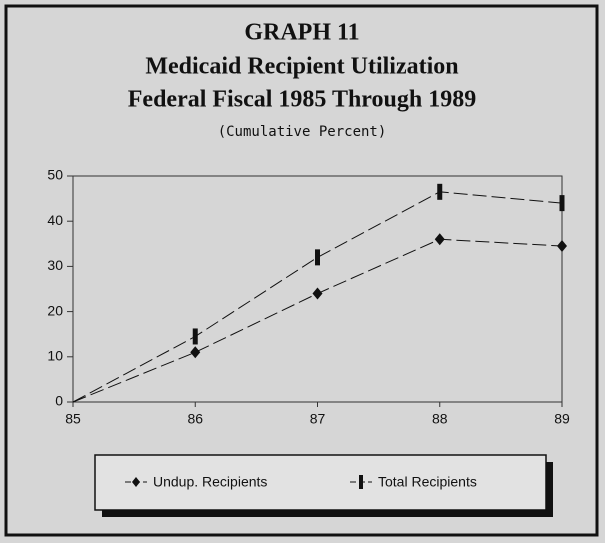 The image size is (605, 543). I want to click on legend-label: Undup. Recipients, so click(210, 482).